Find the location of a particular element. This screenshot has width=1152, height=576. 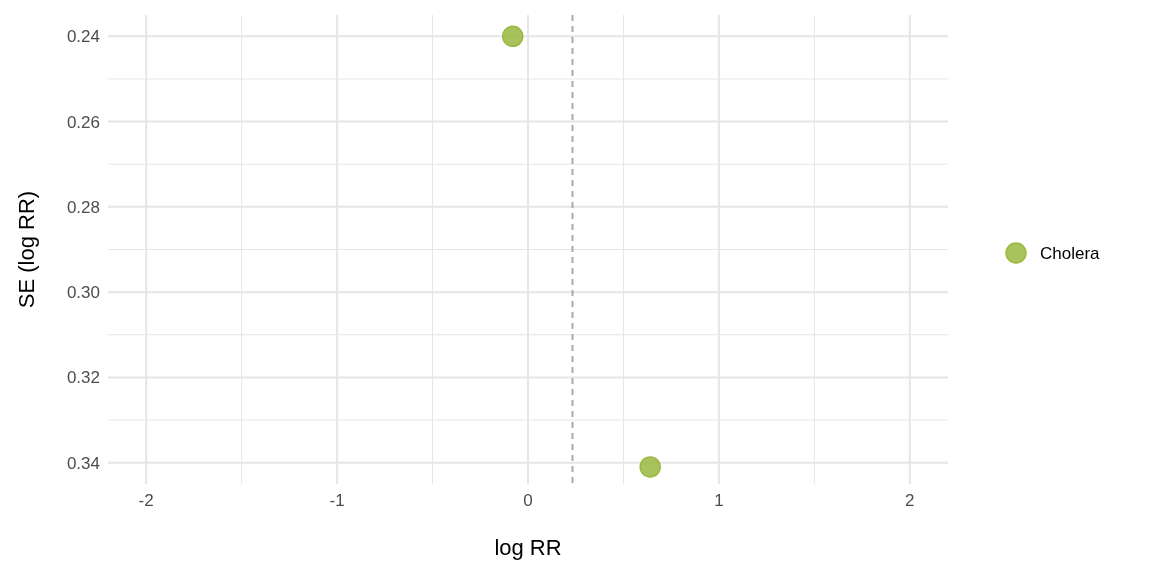

y-tick-label: 0.30 is located at coordinates (83, 293).